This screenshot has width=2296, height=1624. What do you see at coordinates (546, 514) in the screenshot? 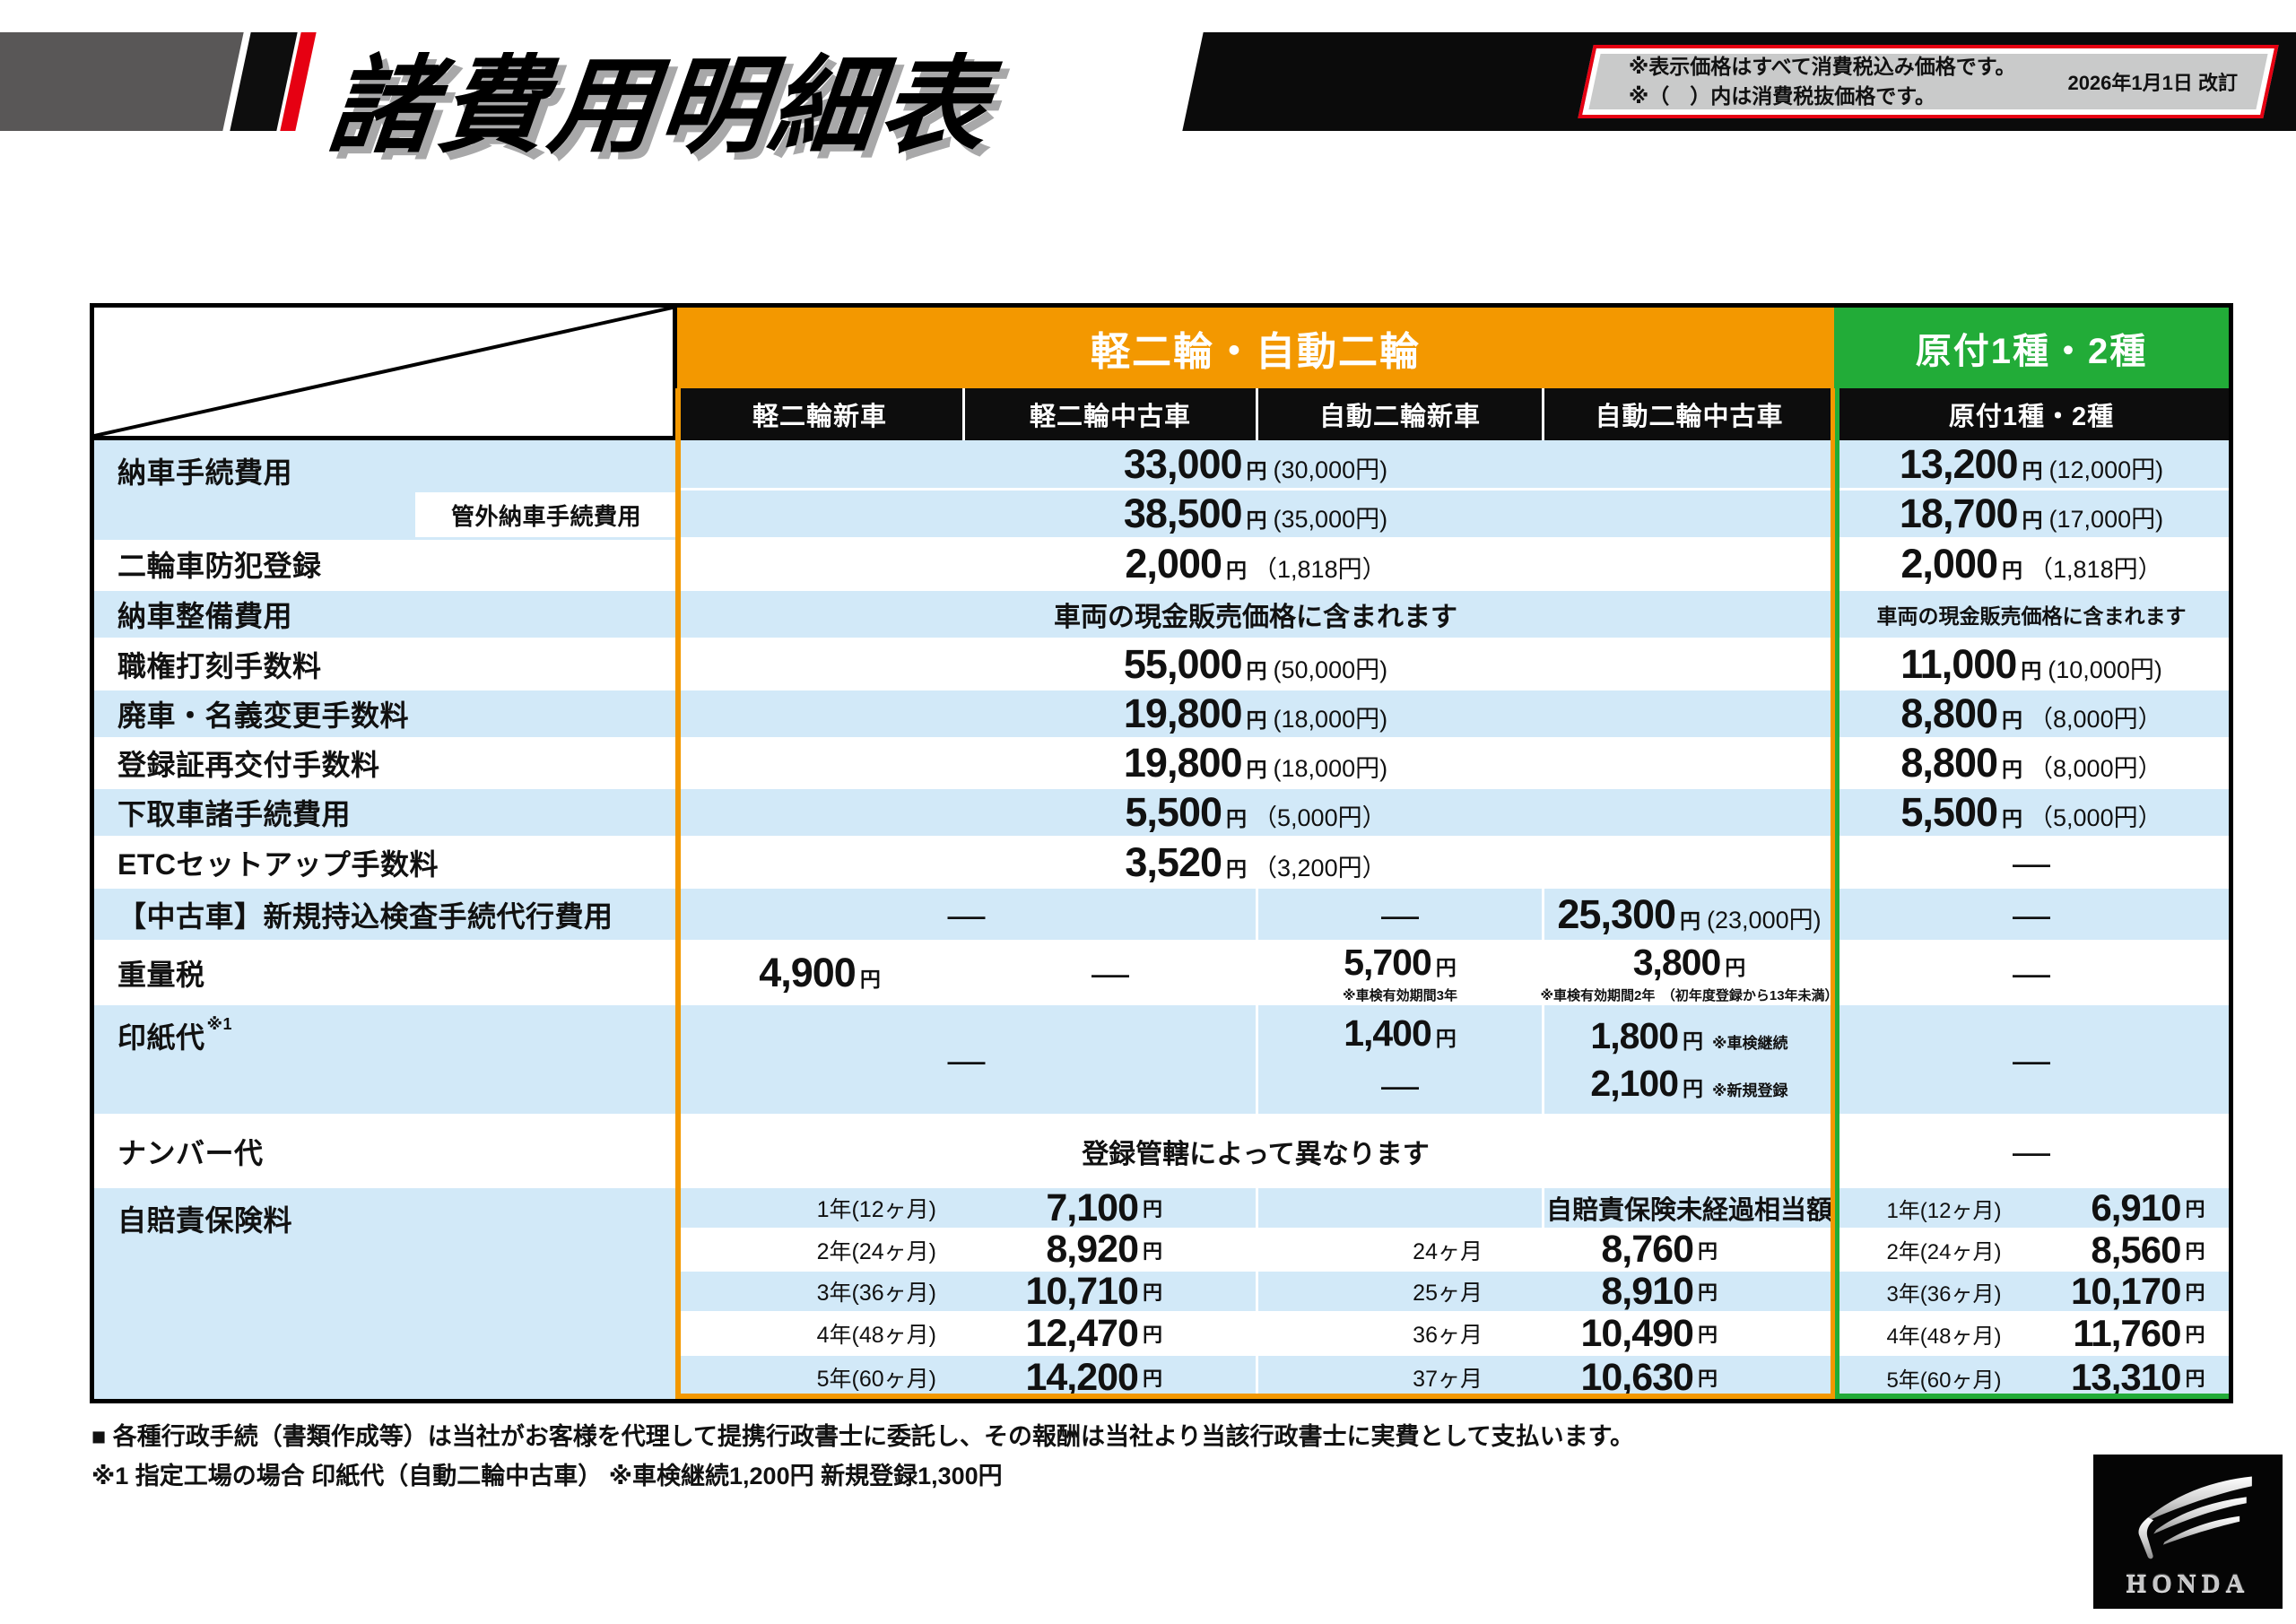
I see `row-label-delivery-outside: 管外納車手続費用` at bounding box center [546, 514].